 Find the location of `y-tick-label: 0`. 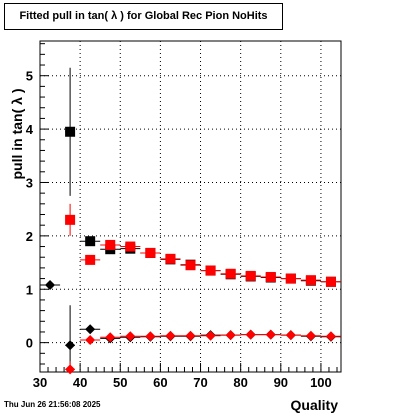

y-tick-label: 0 is located at coordinates (29, 343).